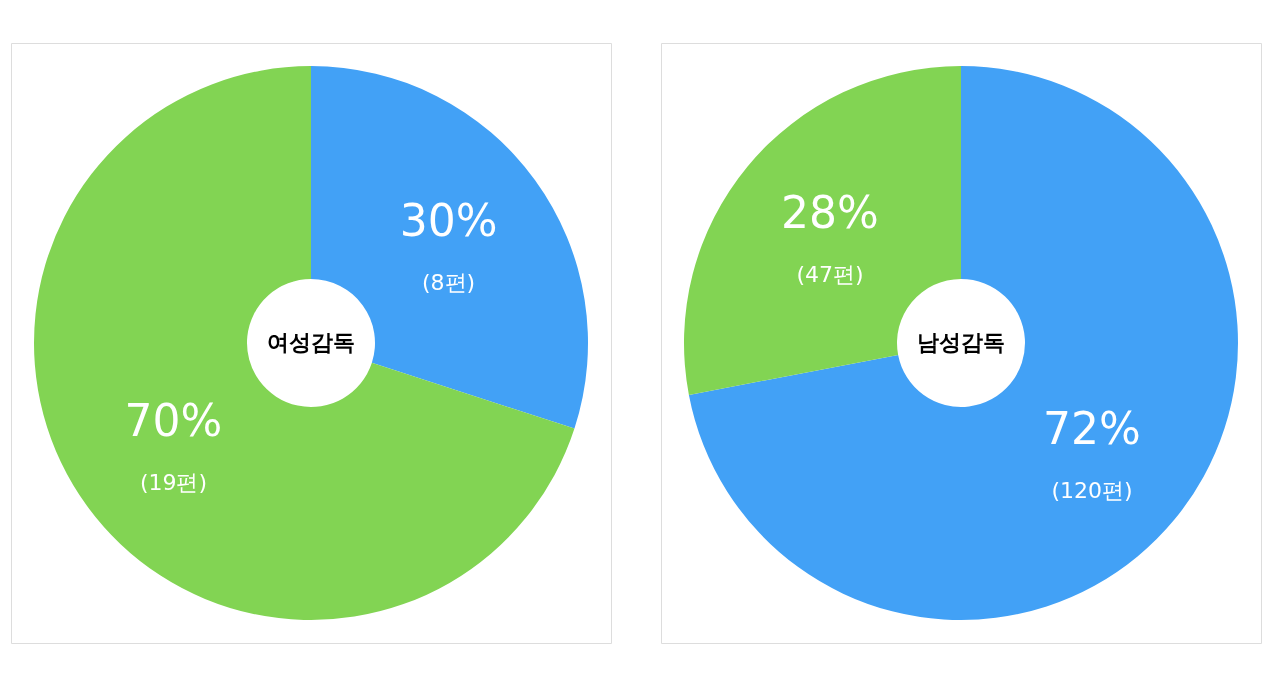  Describe the element at coordinates (1092, 491) in the screenshot. I see `text: (120편)` at that location.